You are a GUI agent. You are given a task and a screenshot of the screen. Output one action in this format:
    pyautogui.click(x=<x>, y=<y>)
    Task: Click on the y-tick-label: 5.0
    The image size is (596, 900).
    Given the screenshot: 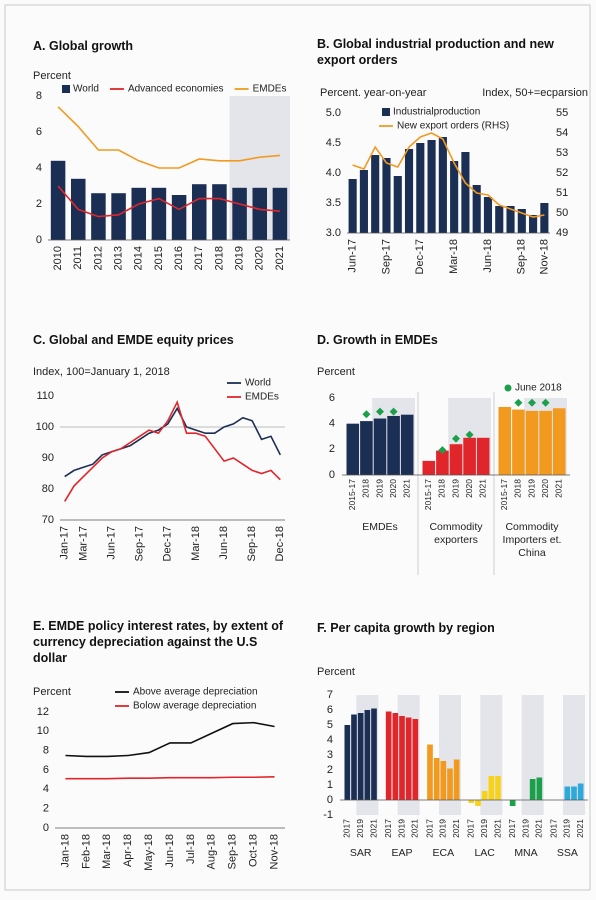 What is the action you would take?
    pyautogui.click(x=333, y=113)
    